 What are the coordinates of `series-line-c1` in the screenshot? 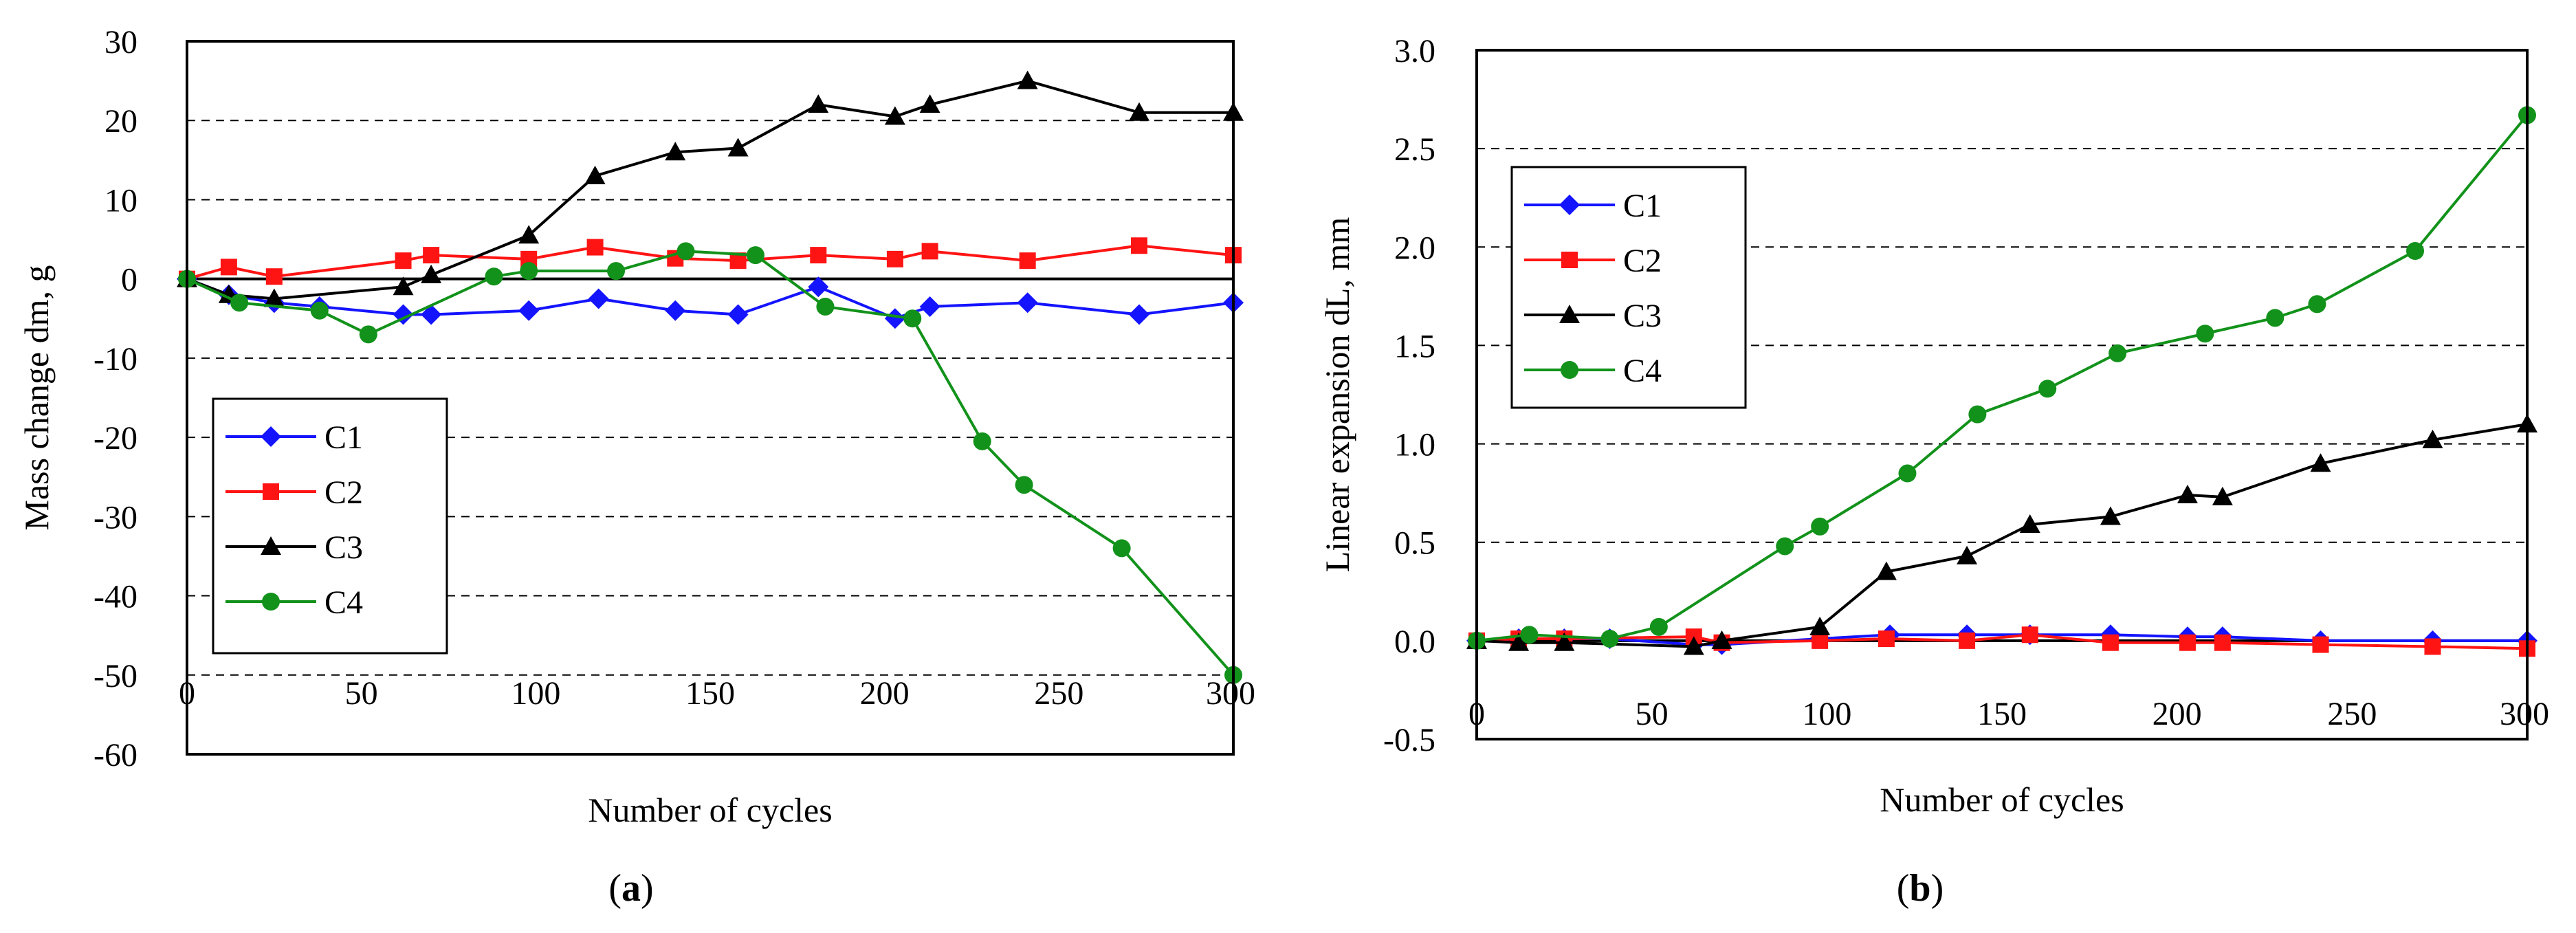 It's located at (710, 298).